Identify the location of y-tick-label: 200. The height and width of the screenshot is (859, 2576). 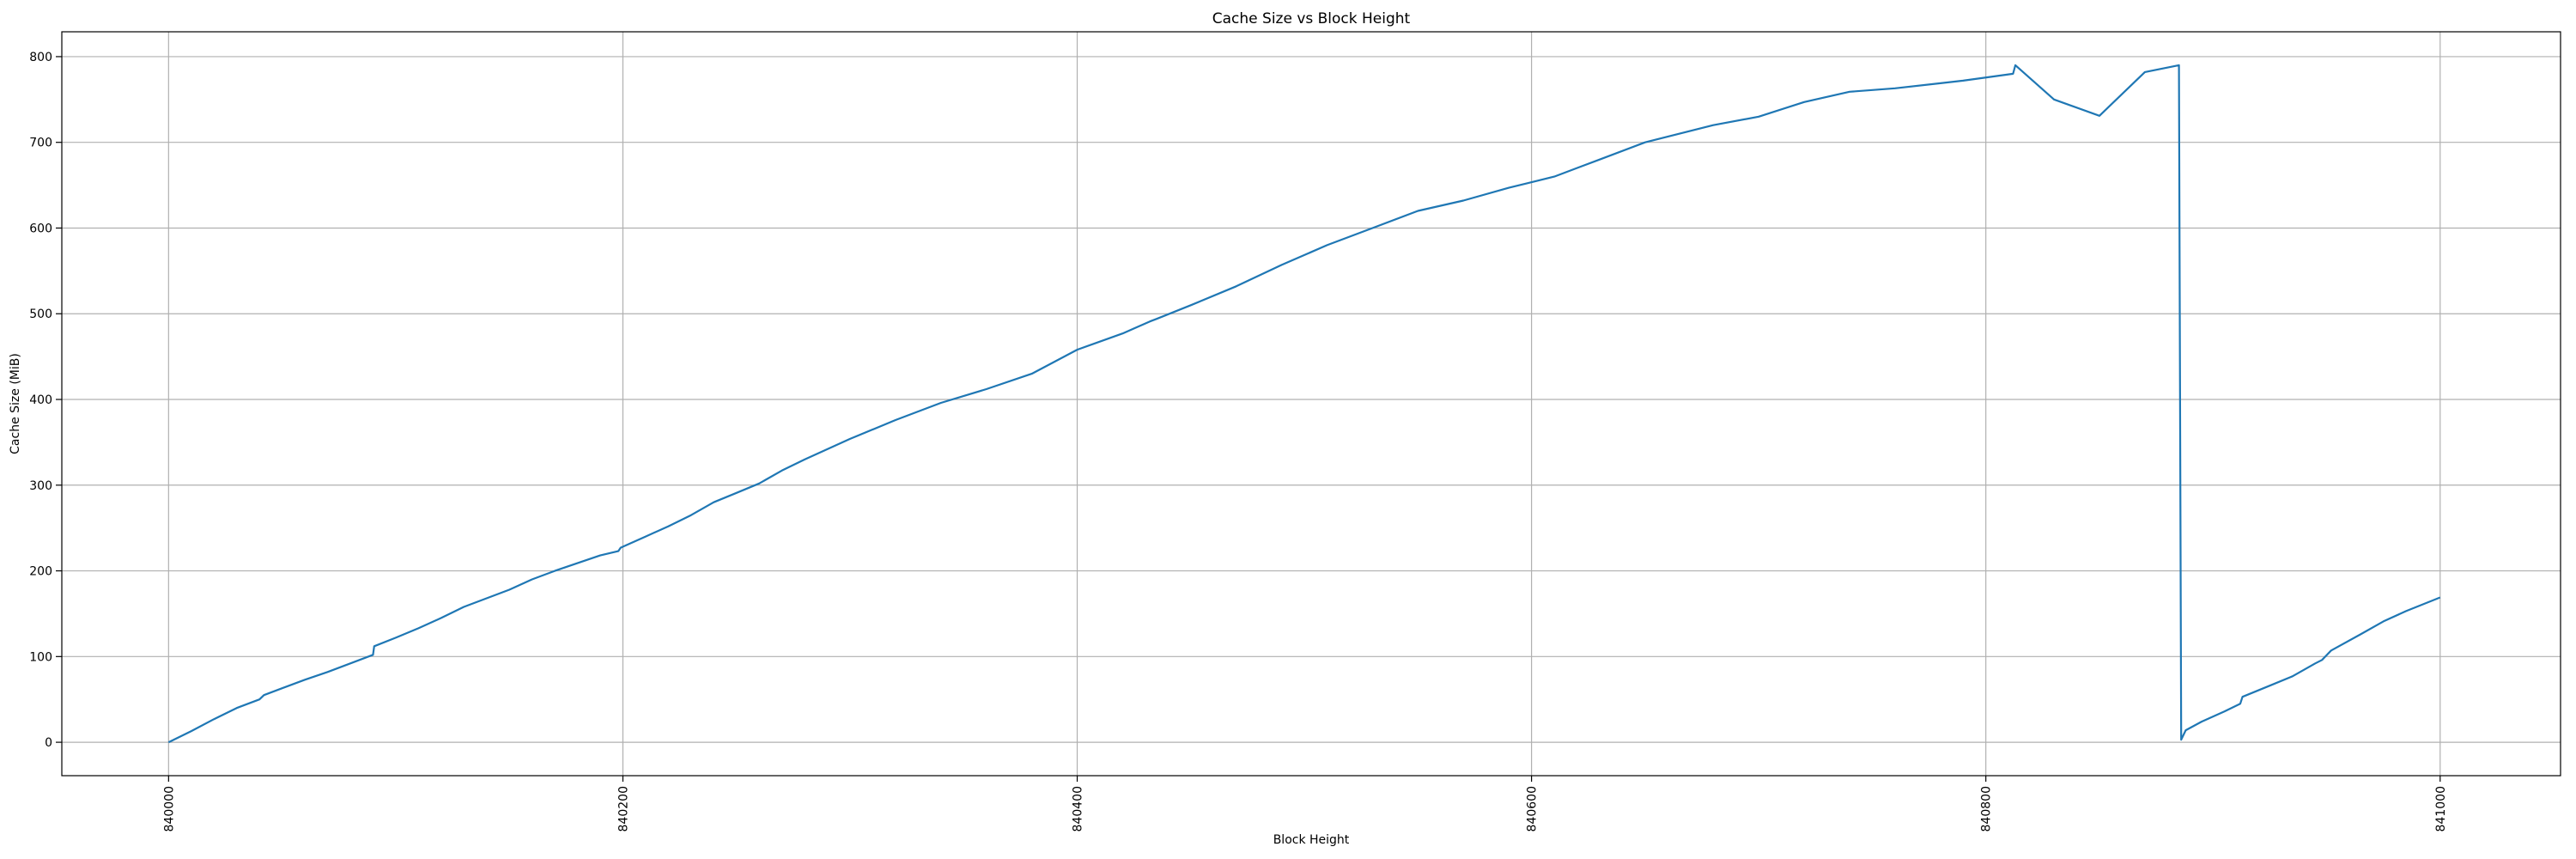
(40, 572).